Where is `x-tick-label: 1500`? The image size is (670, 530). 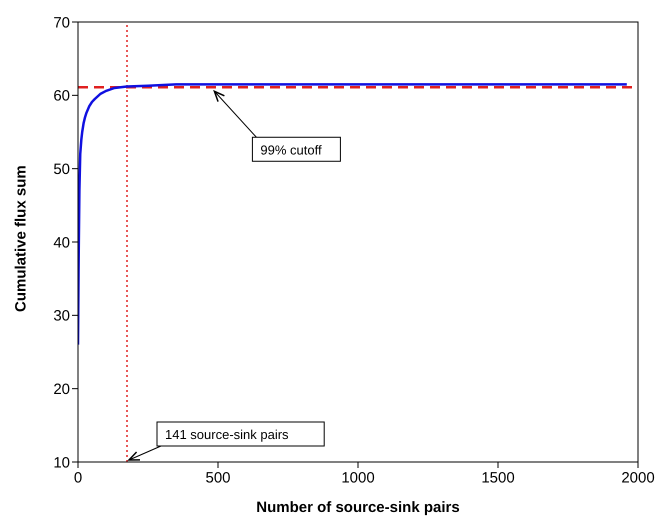 x-tick-label: 1500 is located at coordinates (498, 478).